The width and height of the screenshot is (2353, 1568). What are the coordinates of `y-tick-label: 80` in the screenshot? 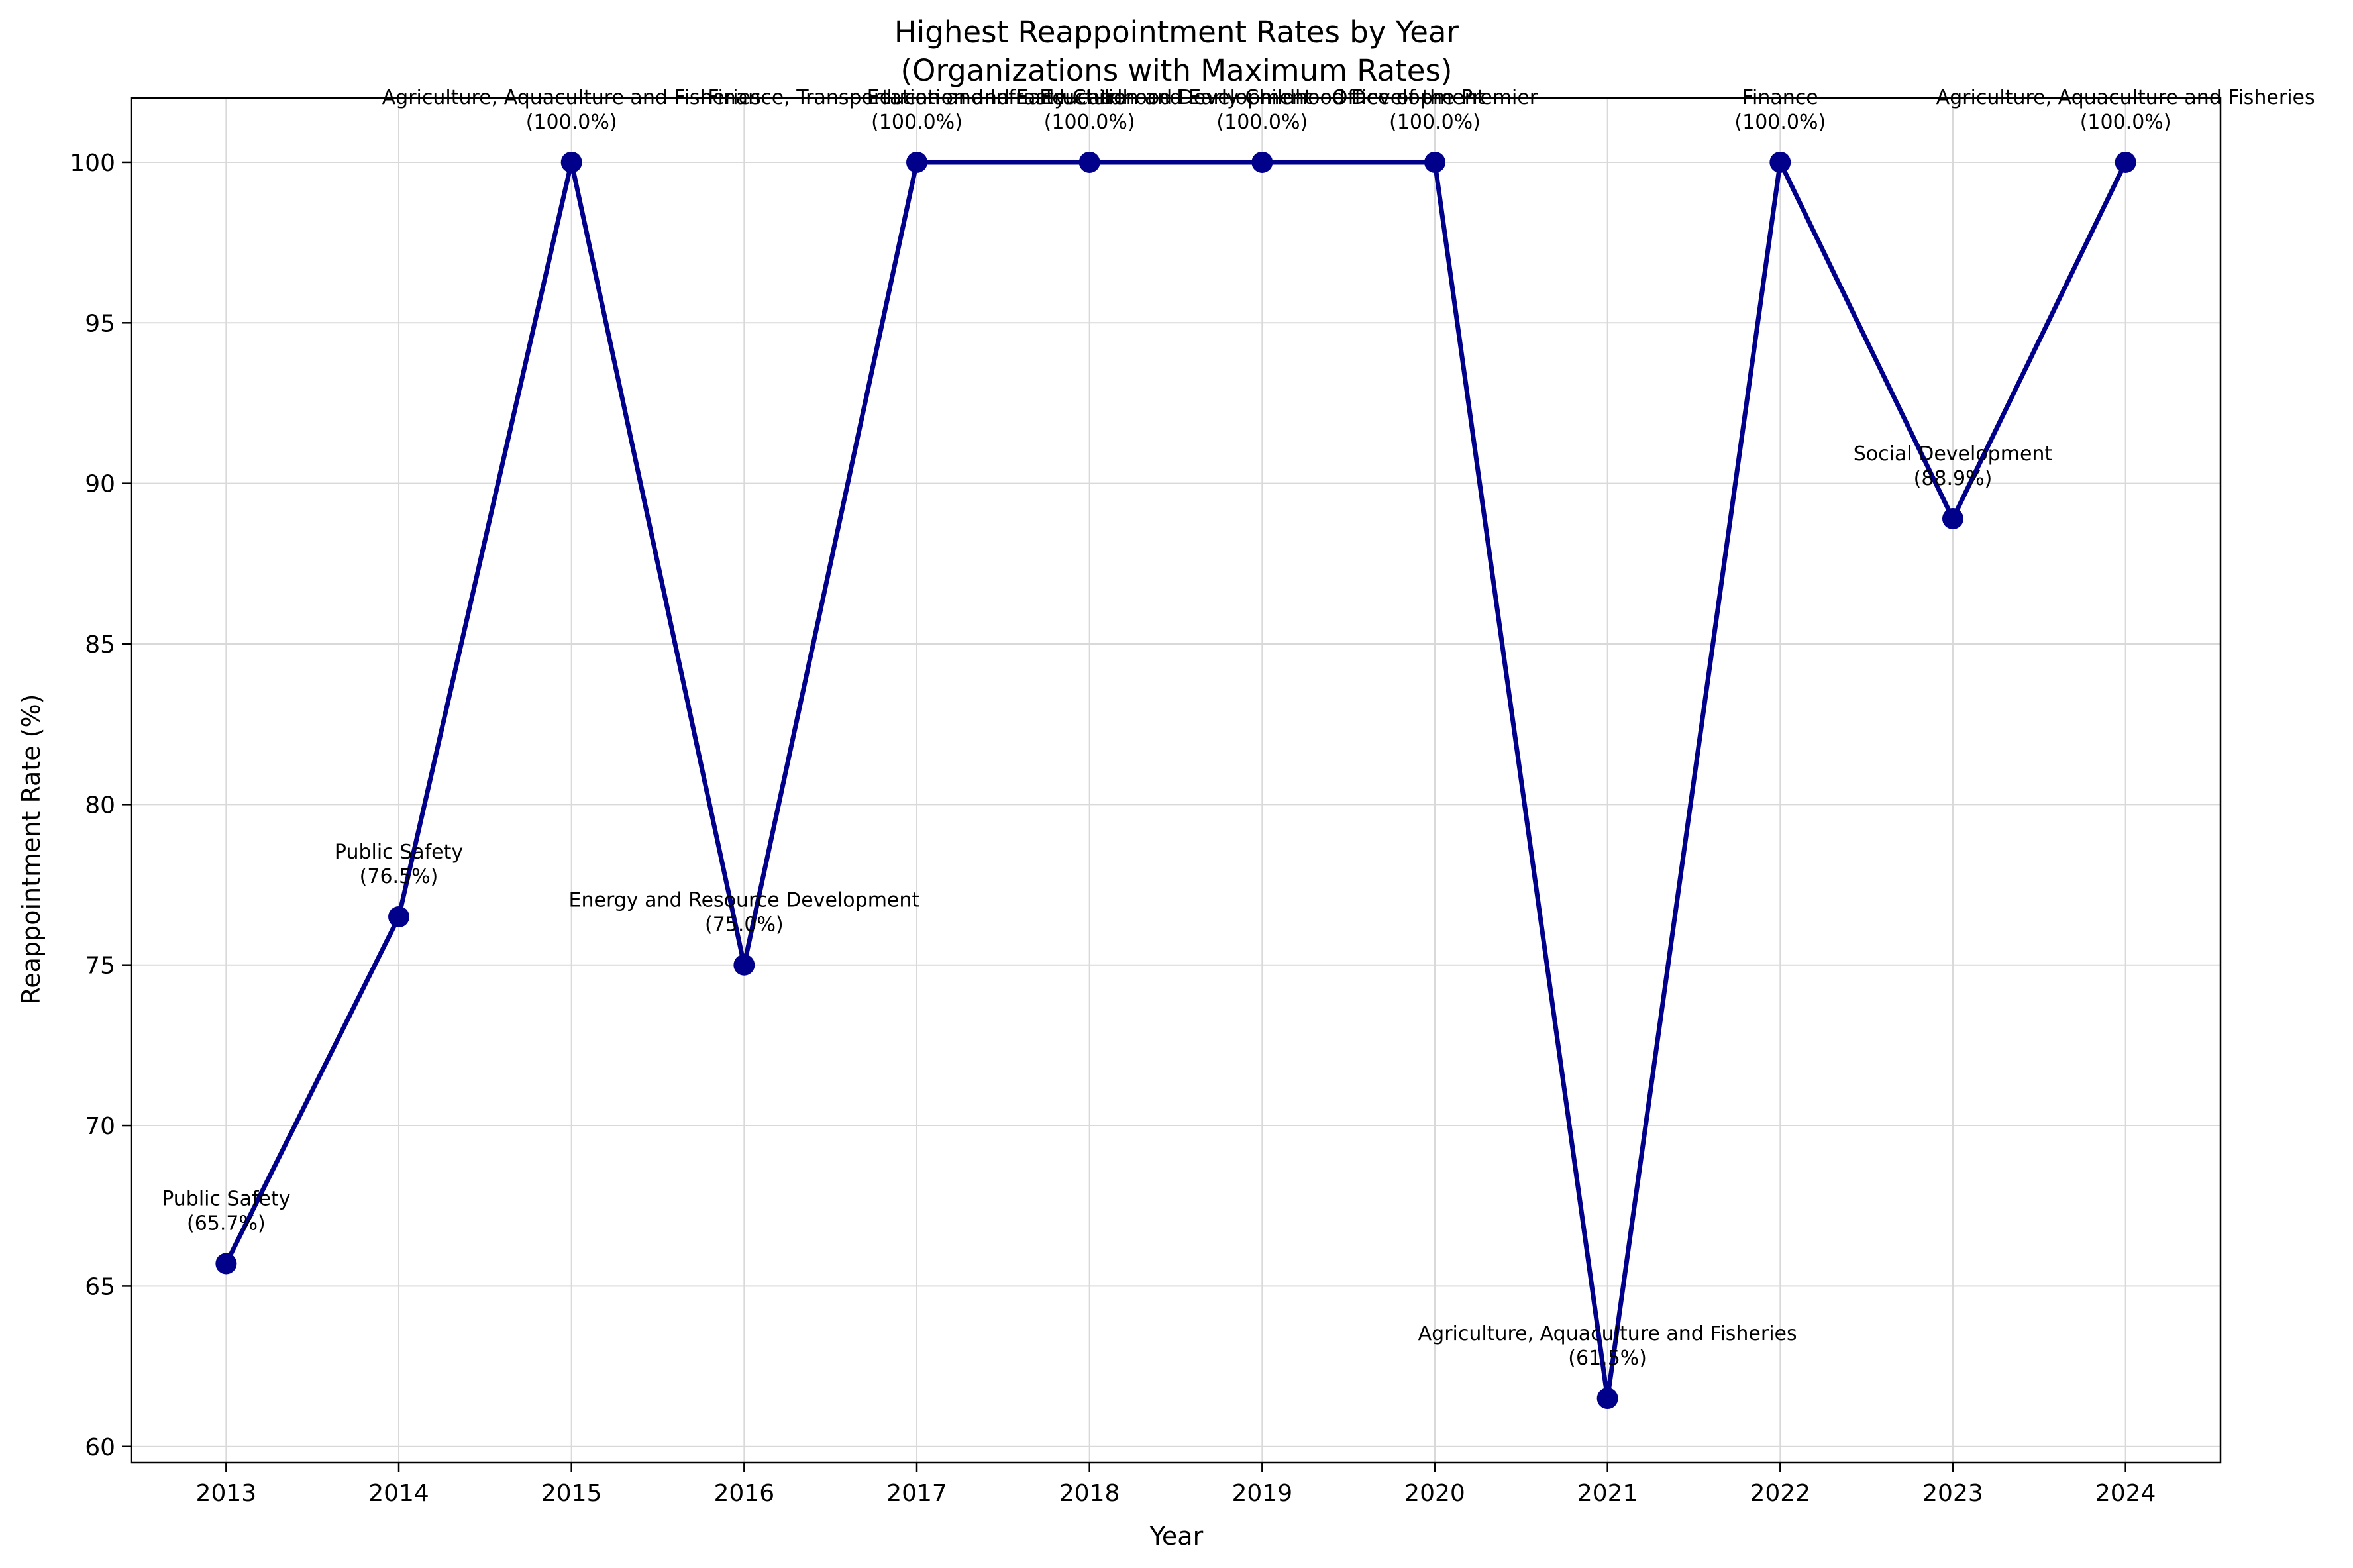 It's located at (100, 805).